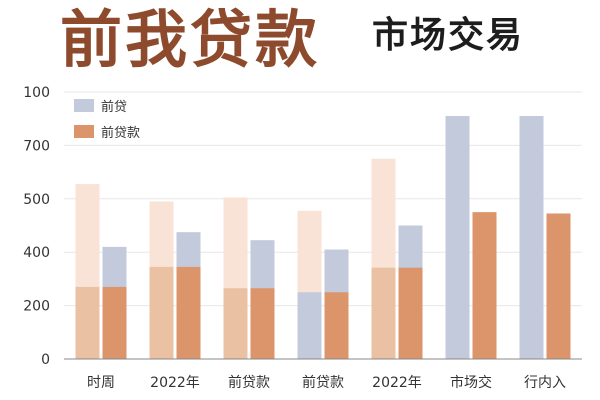  I want to click on x-axis-labels: 时周 2022年 前贷款 前贷款 2022年 市场交 行内入, so click(326, 382).